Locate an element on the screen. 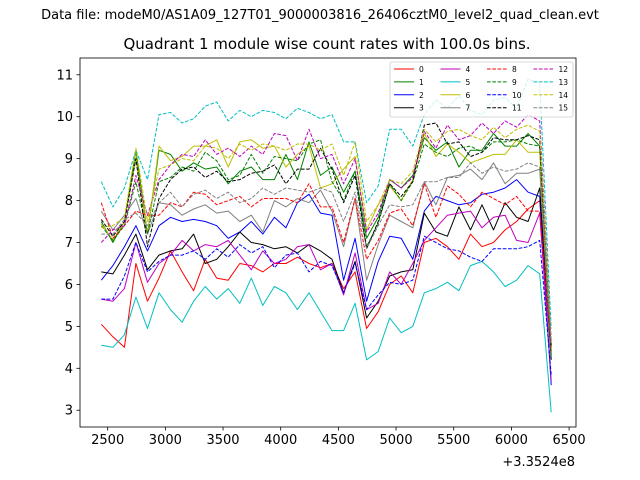  legend-label-7: 7 is located at coordinates (468, 108).